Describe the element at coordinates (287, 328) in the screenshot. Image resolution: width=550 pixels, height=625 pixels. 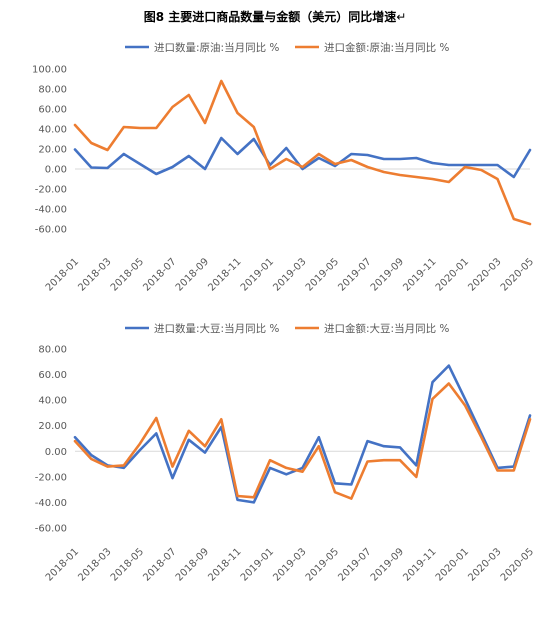
I see `legend: 进口数量:大豆:当月同比 % 进口金额:大豆:当月同比 %` at that location.